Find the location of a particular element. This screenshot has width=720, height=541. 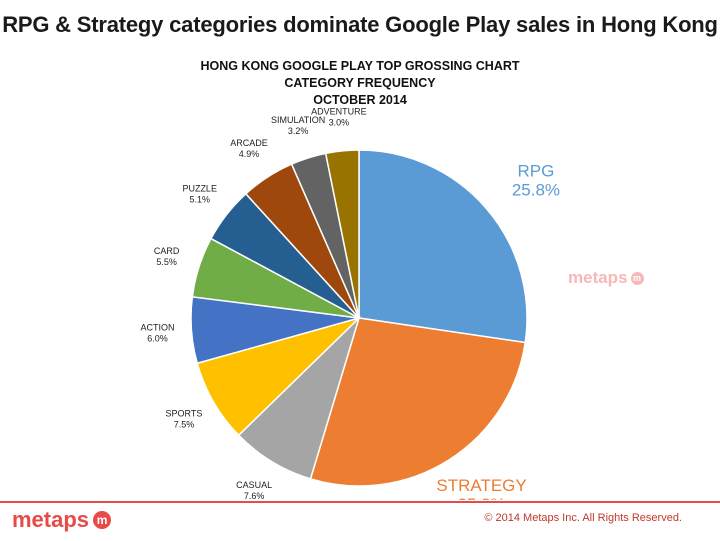

slice-value-strategy: 25.8% is located at coordinates (481, 497).